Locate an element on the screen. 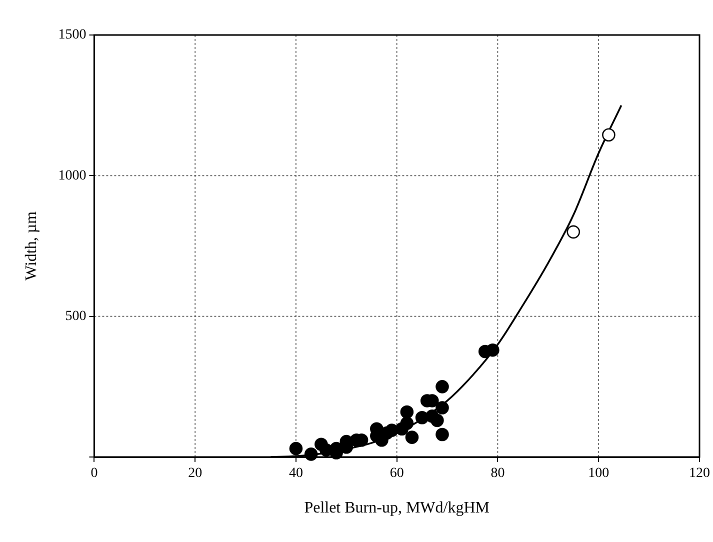 The image size is (713, 542). x-tick-label: 0 is located at coordinates (94, 474).